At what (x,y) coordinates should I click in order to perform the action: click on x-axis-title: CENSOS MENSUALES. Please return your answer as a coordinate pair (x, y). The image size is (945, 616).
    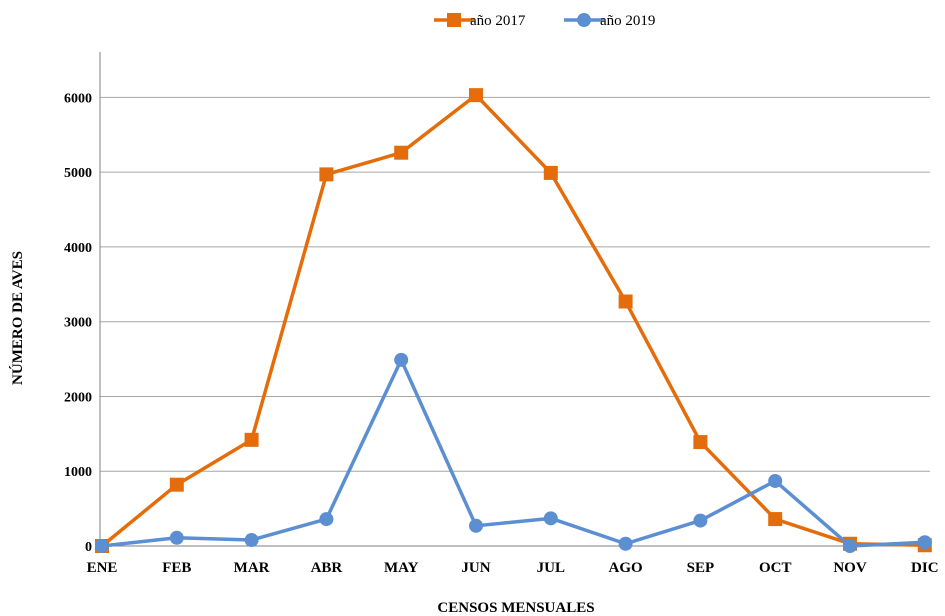
    Looking at the image, I should click on (515, 608).